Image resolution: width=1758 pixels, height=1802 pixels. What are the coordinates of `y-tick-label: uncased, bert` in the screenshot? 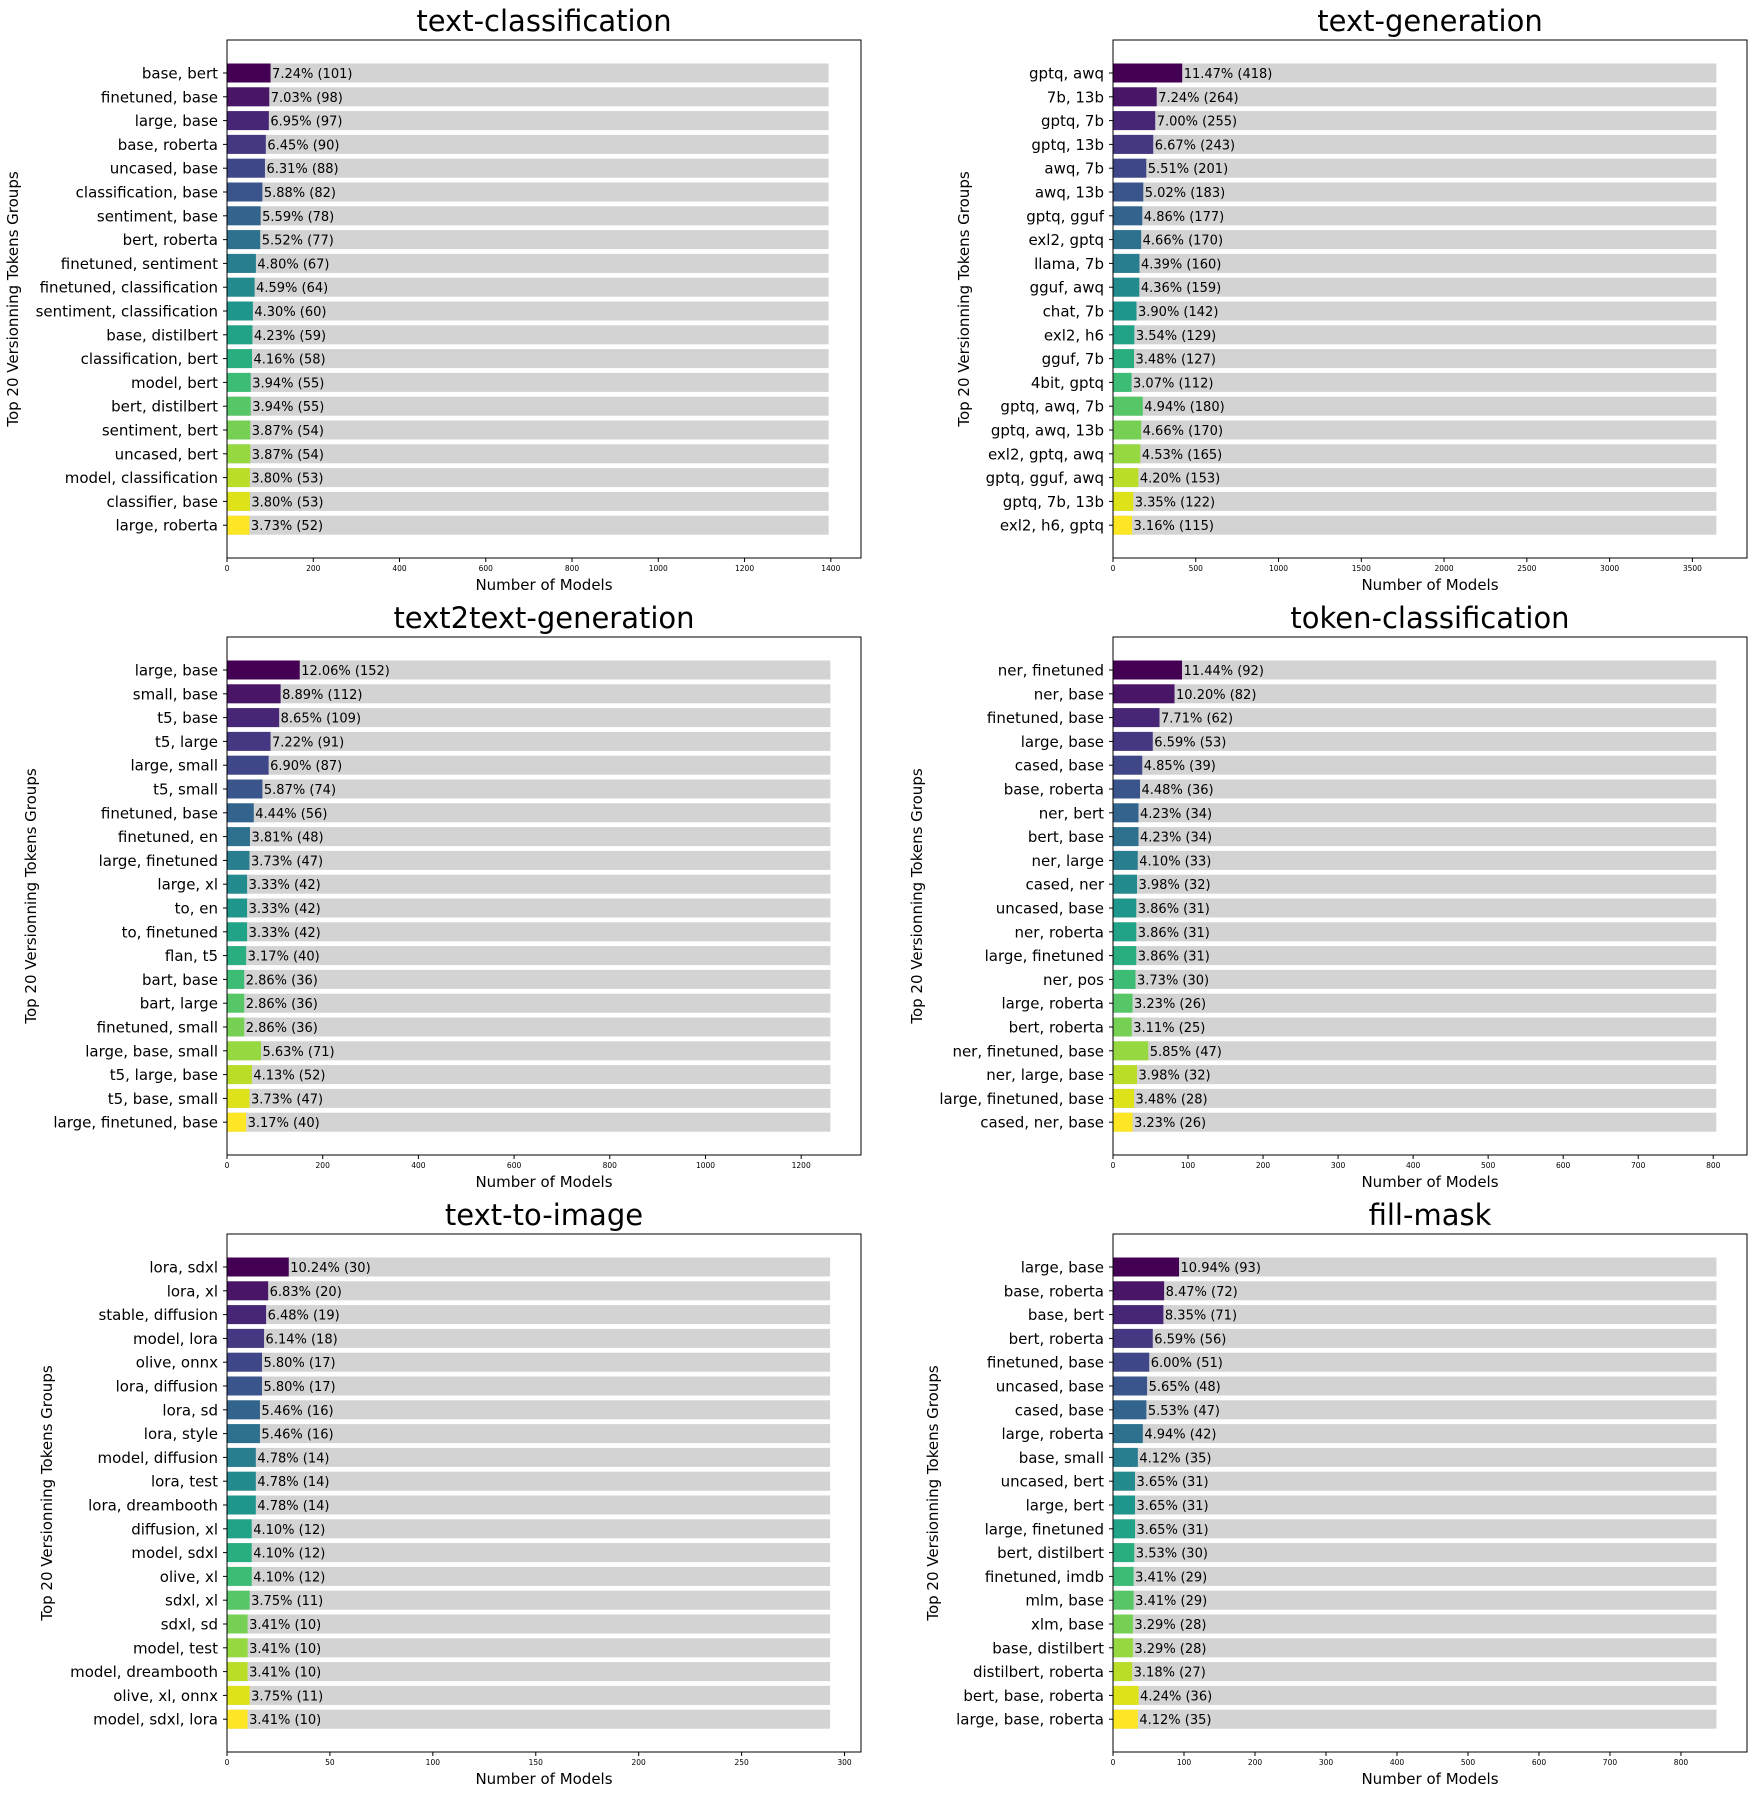 It's located at (1052, 1482).